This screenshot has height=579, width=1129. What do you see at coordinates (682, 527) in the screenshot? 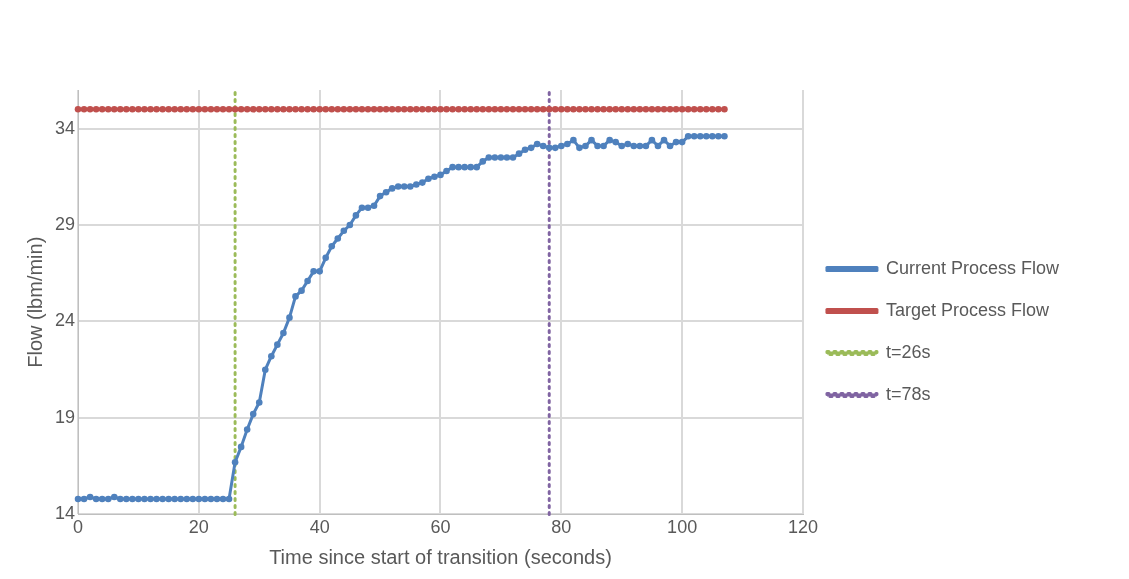
I see `x-tick-label: 100` at bounding box center [682, 527].